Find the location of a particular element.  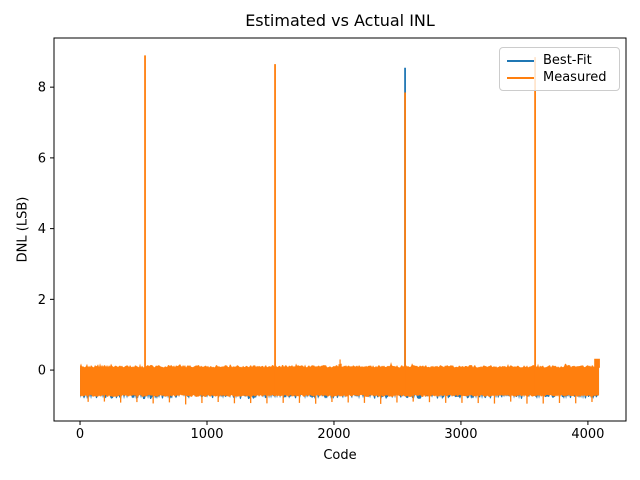

x-tick-label: 4000 is located at coordinates (587, 434).